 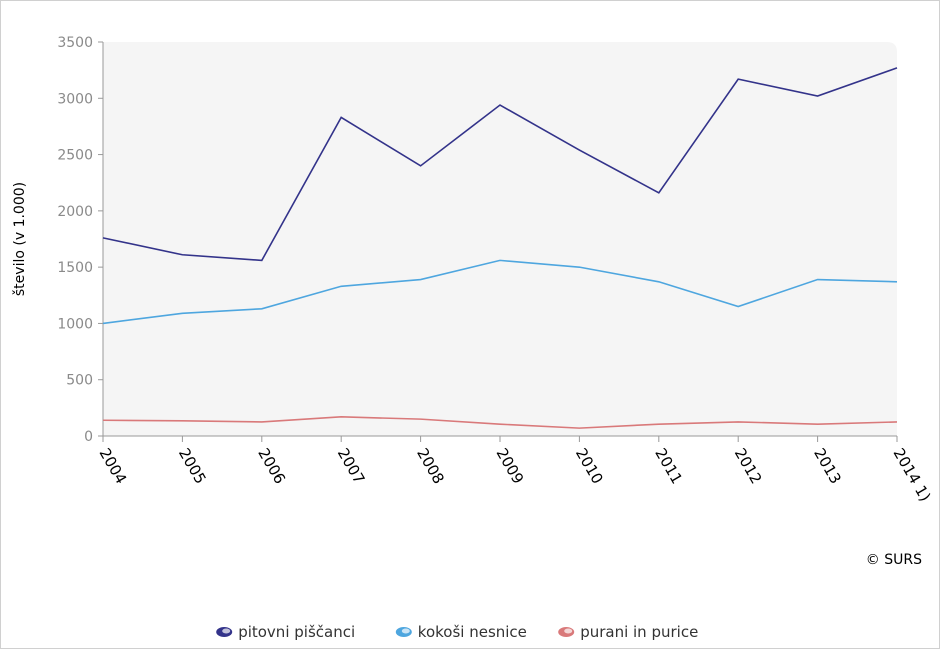 What do you see at coordinates (20, 239) in the screenshot?
I see `y-axis-label: število (v 1.000)` at bounding box center [20, 239].